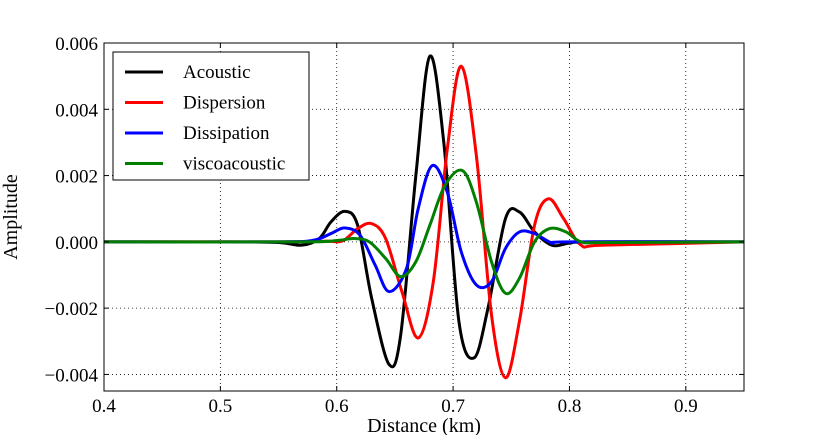 The image size is (827, 435). What do you see at coordinates (453, 406) in the screenshot?
I see `x-tick-label: 0.7` at bounding box center [453, 406].